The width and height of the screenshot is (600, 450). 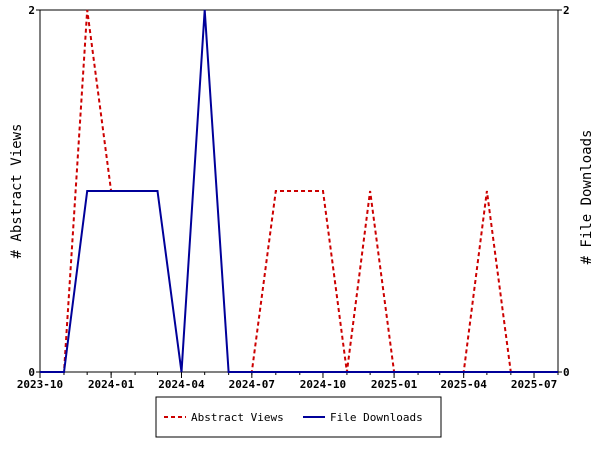 What do you see at coordinates (31, 372) in the screenshot?
I see `y-left-tick-label: 0` at bounding box center [31, 372].